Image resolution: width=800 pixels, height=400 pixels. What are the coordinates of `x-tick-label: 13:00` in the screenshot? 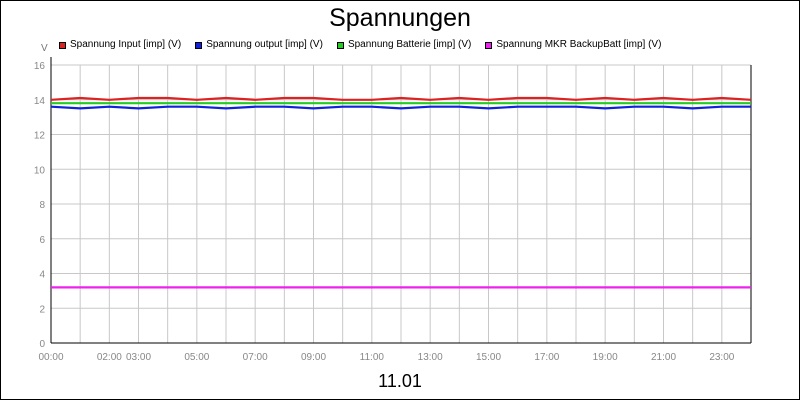 It's located at (430, 357).